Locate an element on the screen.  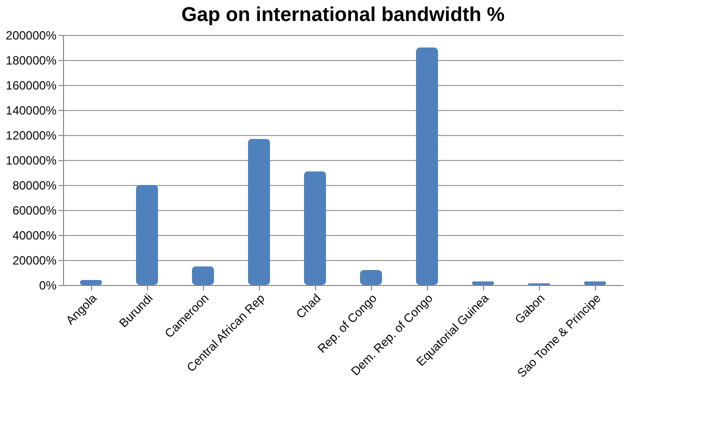
y-tick-label: 80000% is located at coordinates (34, 185).